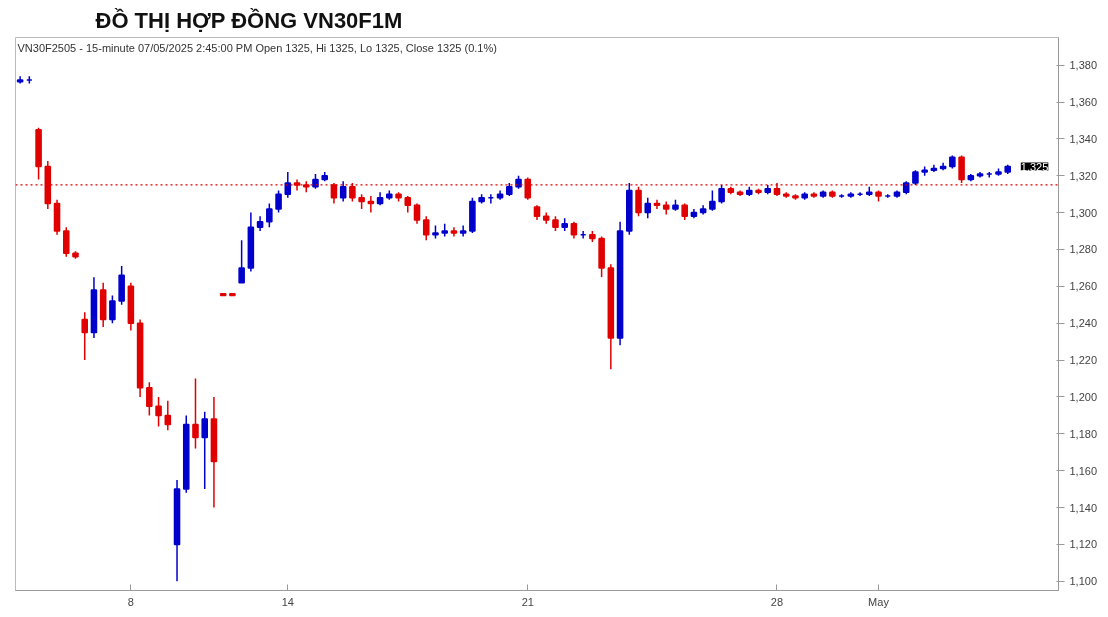  Describe the element at coordinates (1083, 286) in the screenshot. I see `y-tick-label: 1,260` at that location.